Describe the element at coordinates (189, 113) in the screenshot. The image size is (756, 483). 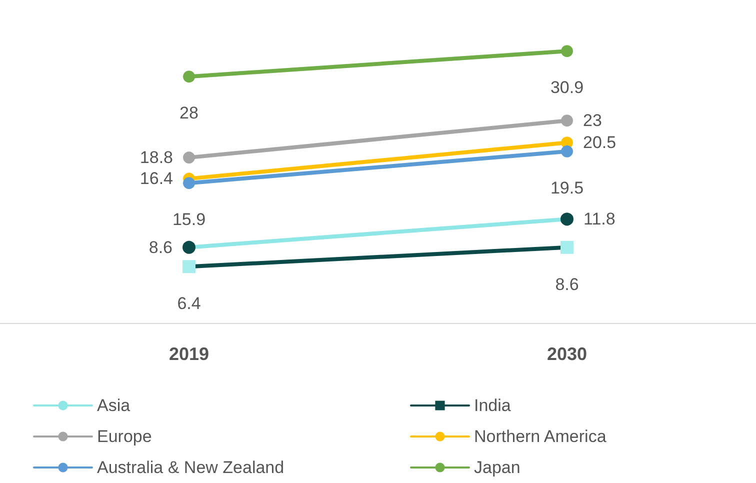
I see `data-label: 28` at that location.